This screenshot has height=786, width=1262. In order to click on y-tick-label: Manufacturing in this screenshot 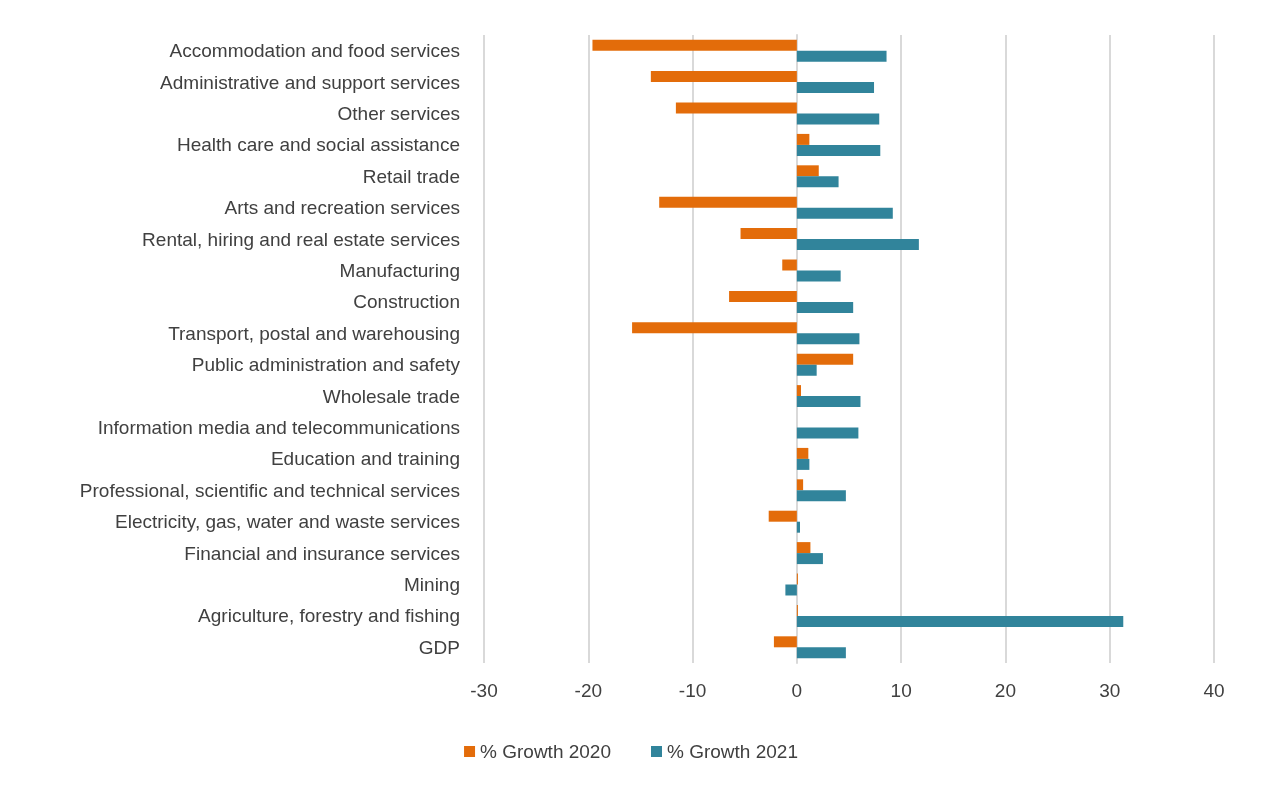, I will do `click(399, 270)`.